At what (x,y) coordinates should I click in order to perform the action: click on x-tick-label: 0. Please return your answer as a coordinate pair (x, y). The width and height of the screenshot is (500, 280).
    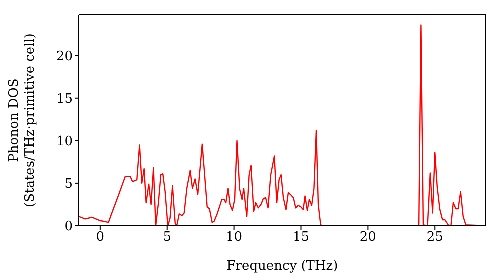
    Looking at the image, I should click on (100, 238).